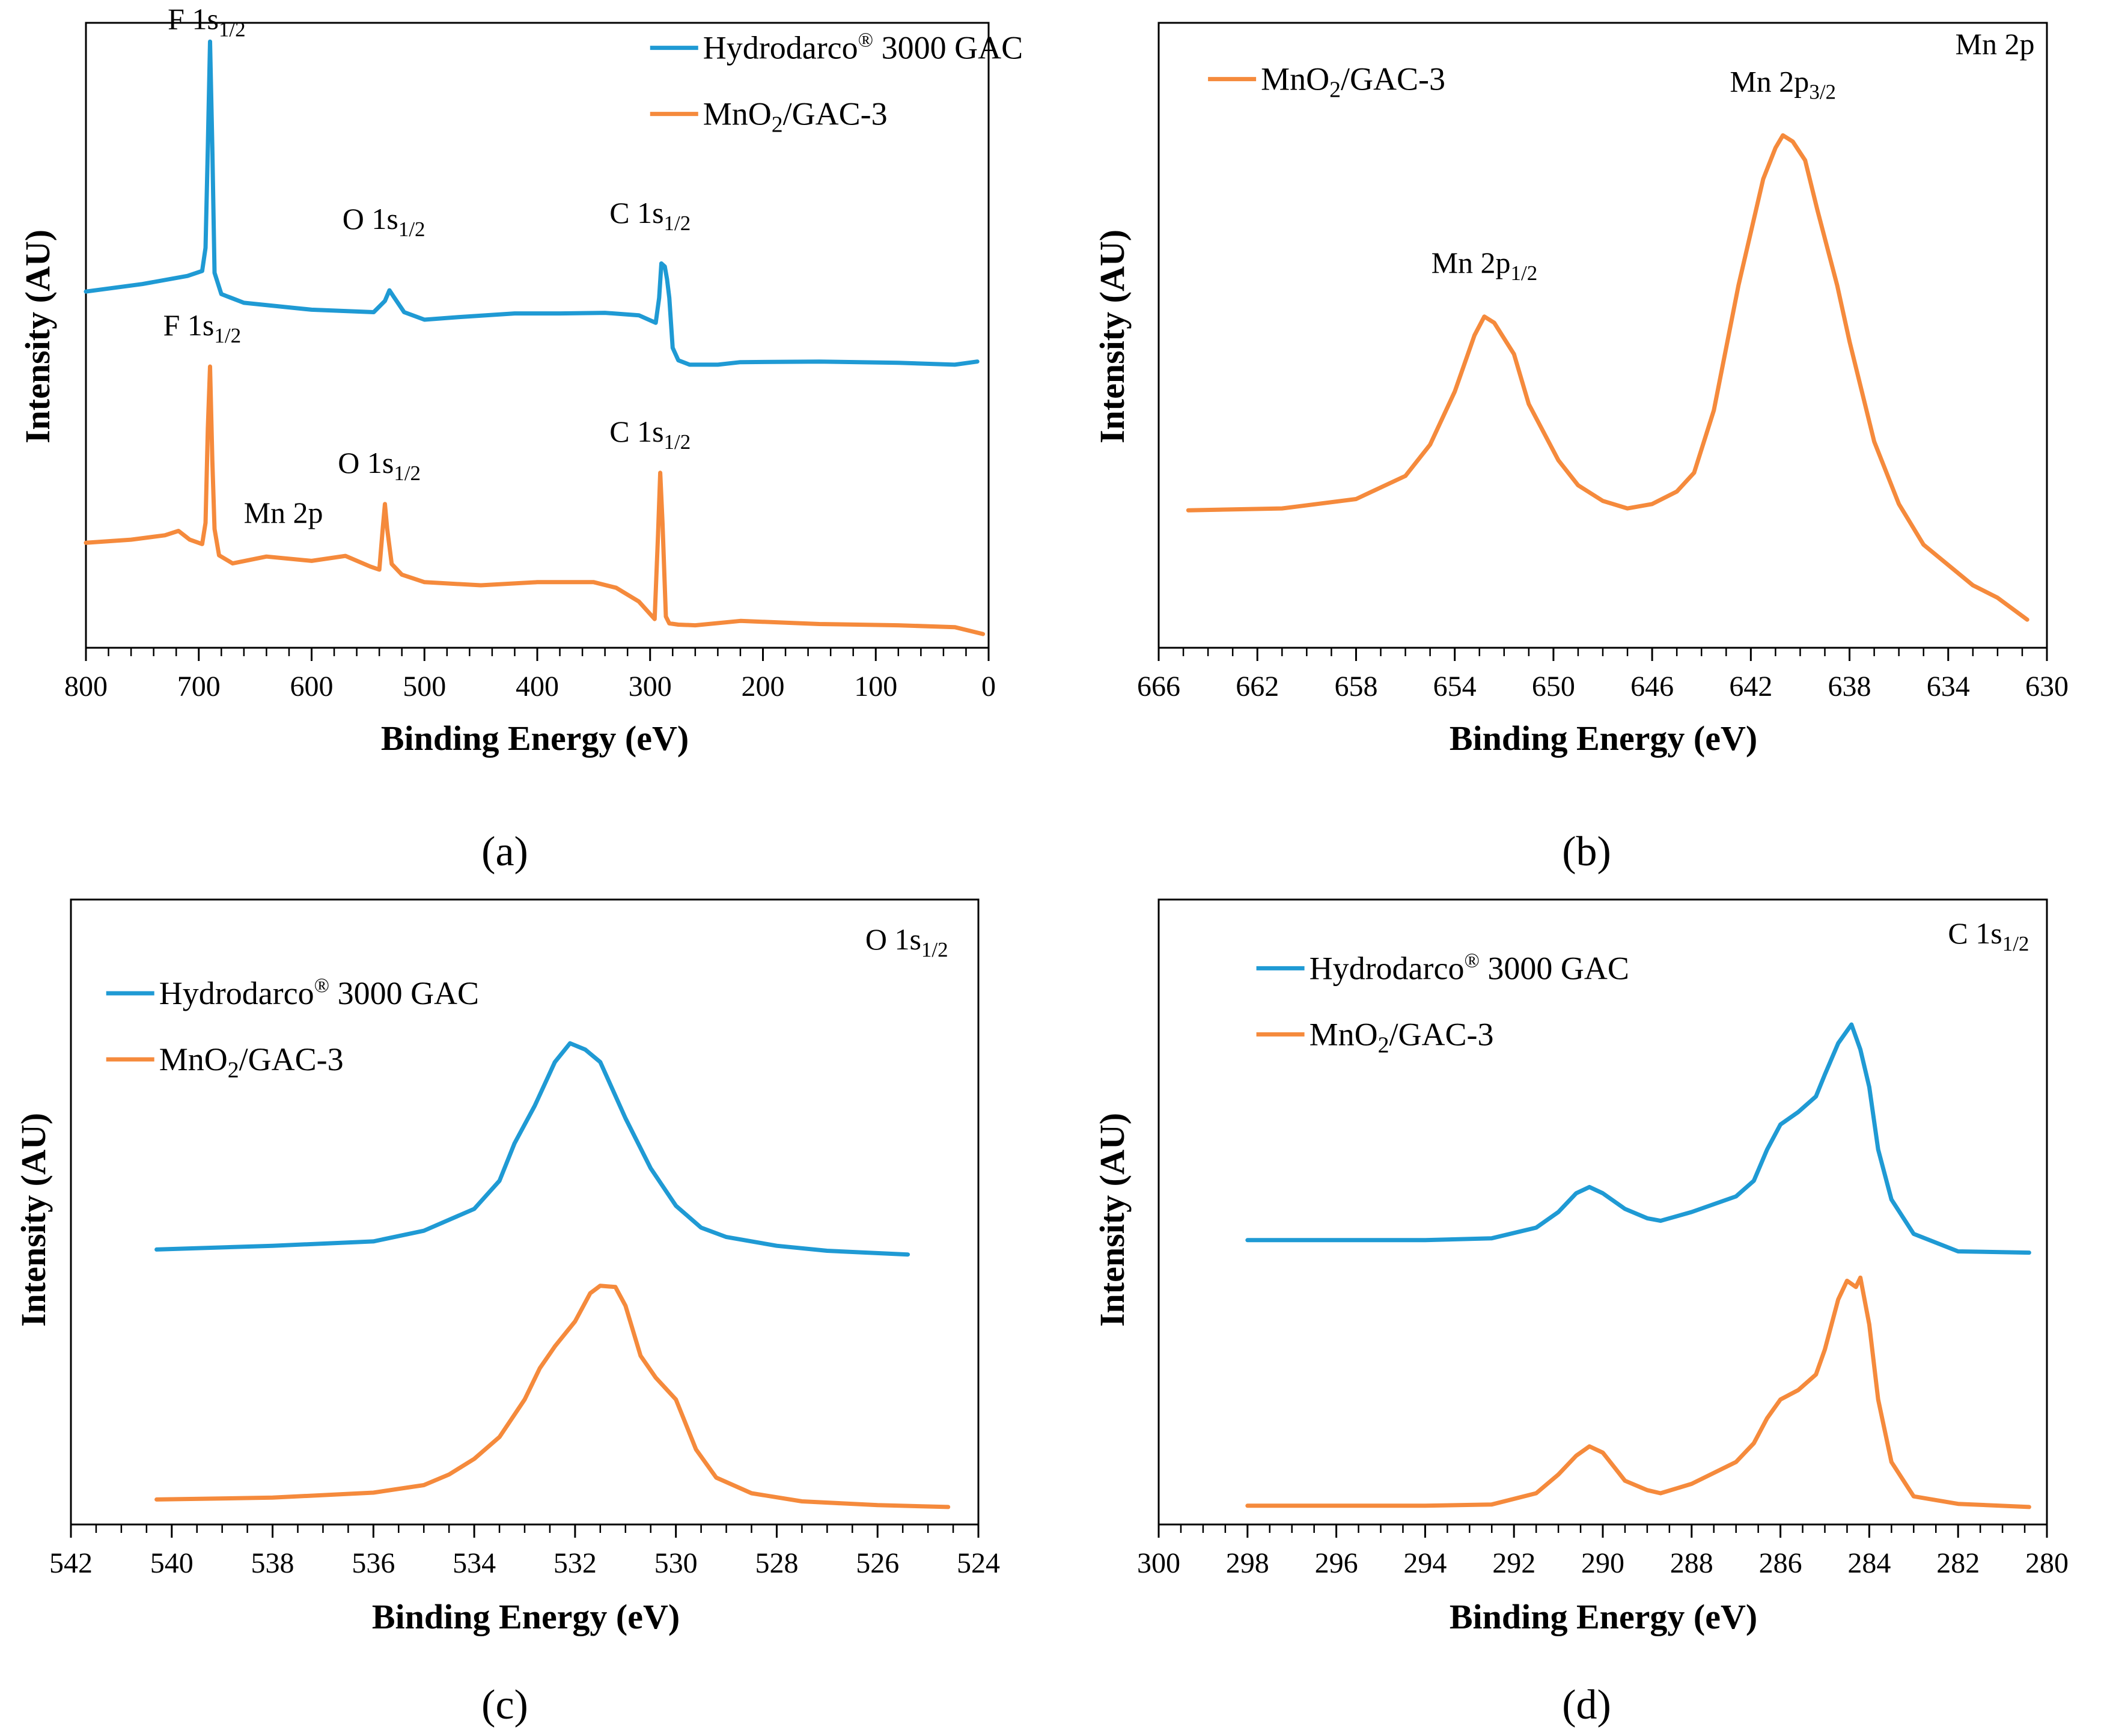  I want to click on peak-annotation: Mn 2p3/2, so click(1783, 84).